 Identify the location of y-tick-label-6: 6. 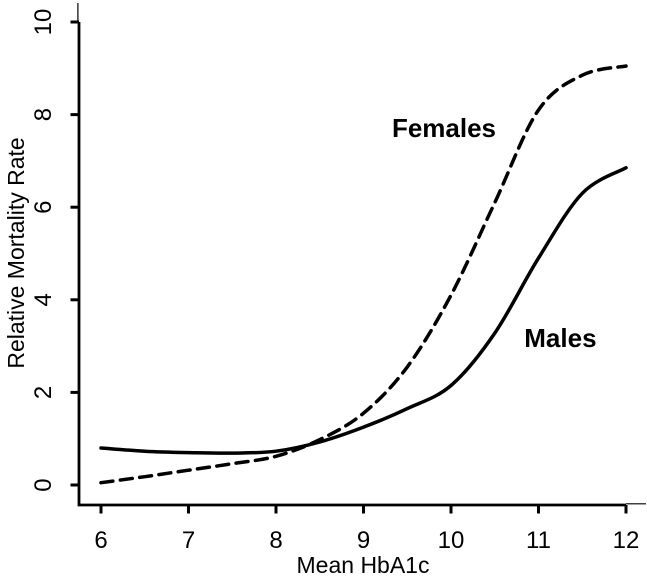
(43, 207).